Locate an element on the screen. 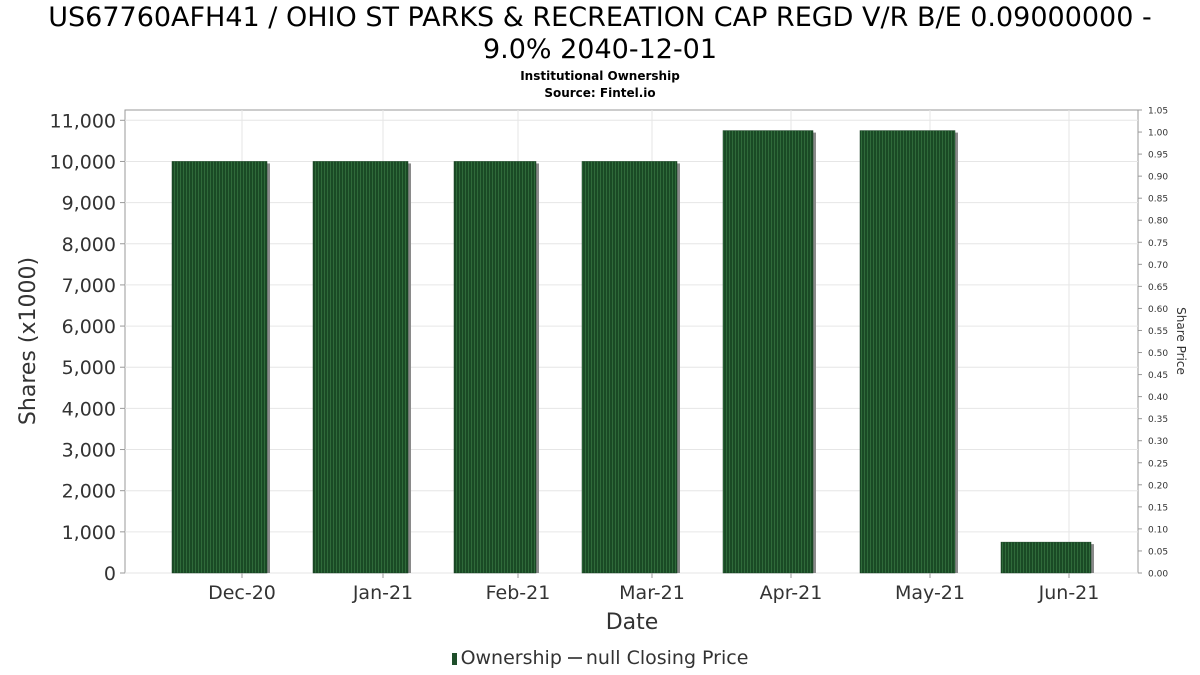 This screenshot has width=1200, height=675. y-tick-label: 7,000 is located at coordinates (89, 286).